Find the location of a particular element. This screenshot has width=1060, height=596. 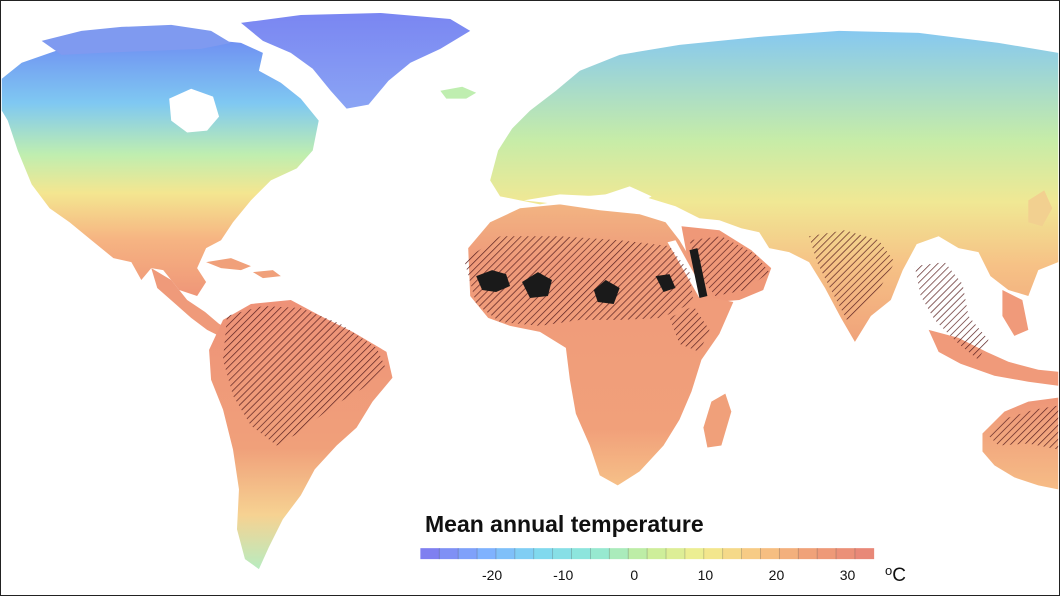

hottest-zone-central-sahara is located at coordinates (537, 285).